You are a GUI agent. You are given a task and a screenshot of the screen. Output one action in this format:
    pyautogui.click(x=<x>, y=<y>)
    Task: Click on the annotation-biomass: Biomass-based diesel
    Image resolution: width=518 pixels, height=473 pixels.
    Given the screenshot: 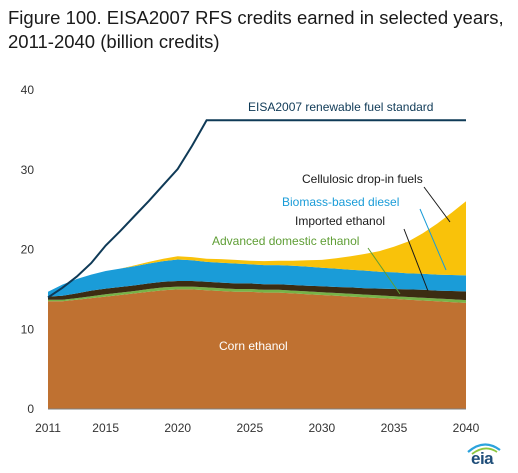 What is the action you would take?
    pyautogui.click(x=340, y=202)
    